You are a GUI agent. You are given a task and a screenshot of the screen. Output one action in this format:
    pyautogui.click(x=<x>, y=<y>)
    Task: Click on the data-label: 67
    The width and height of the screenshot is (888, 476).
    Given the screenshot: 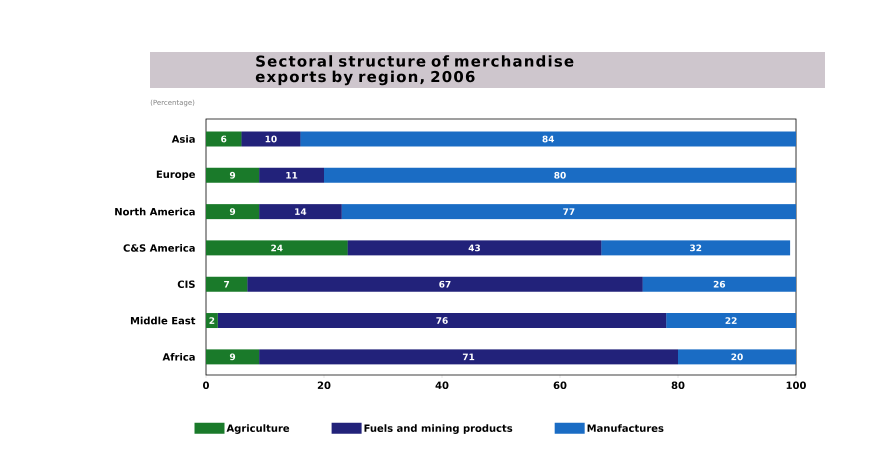 What is the action you would take?
    pyautogui.click(x=444, y=284)
    